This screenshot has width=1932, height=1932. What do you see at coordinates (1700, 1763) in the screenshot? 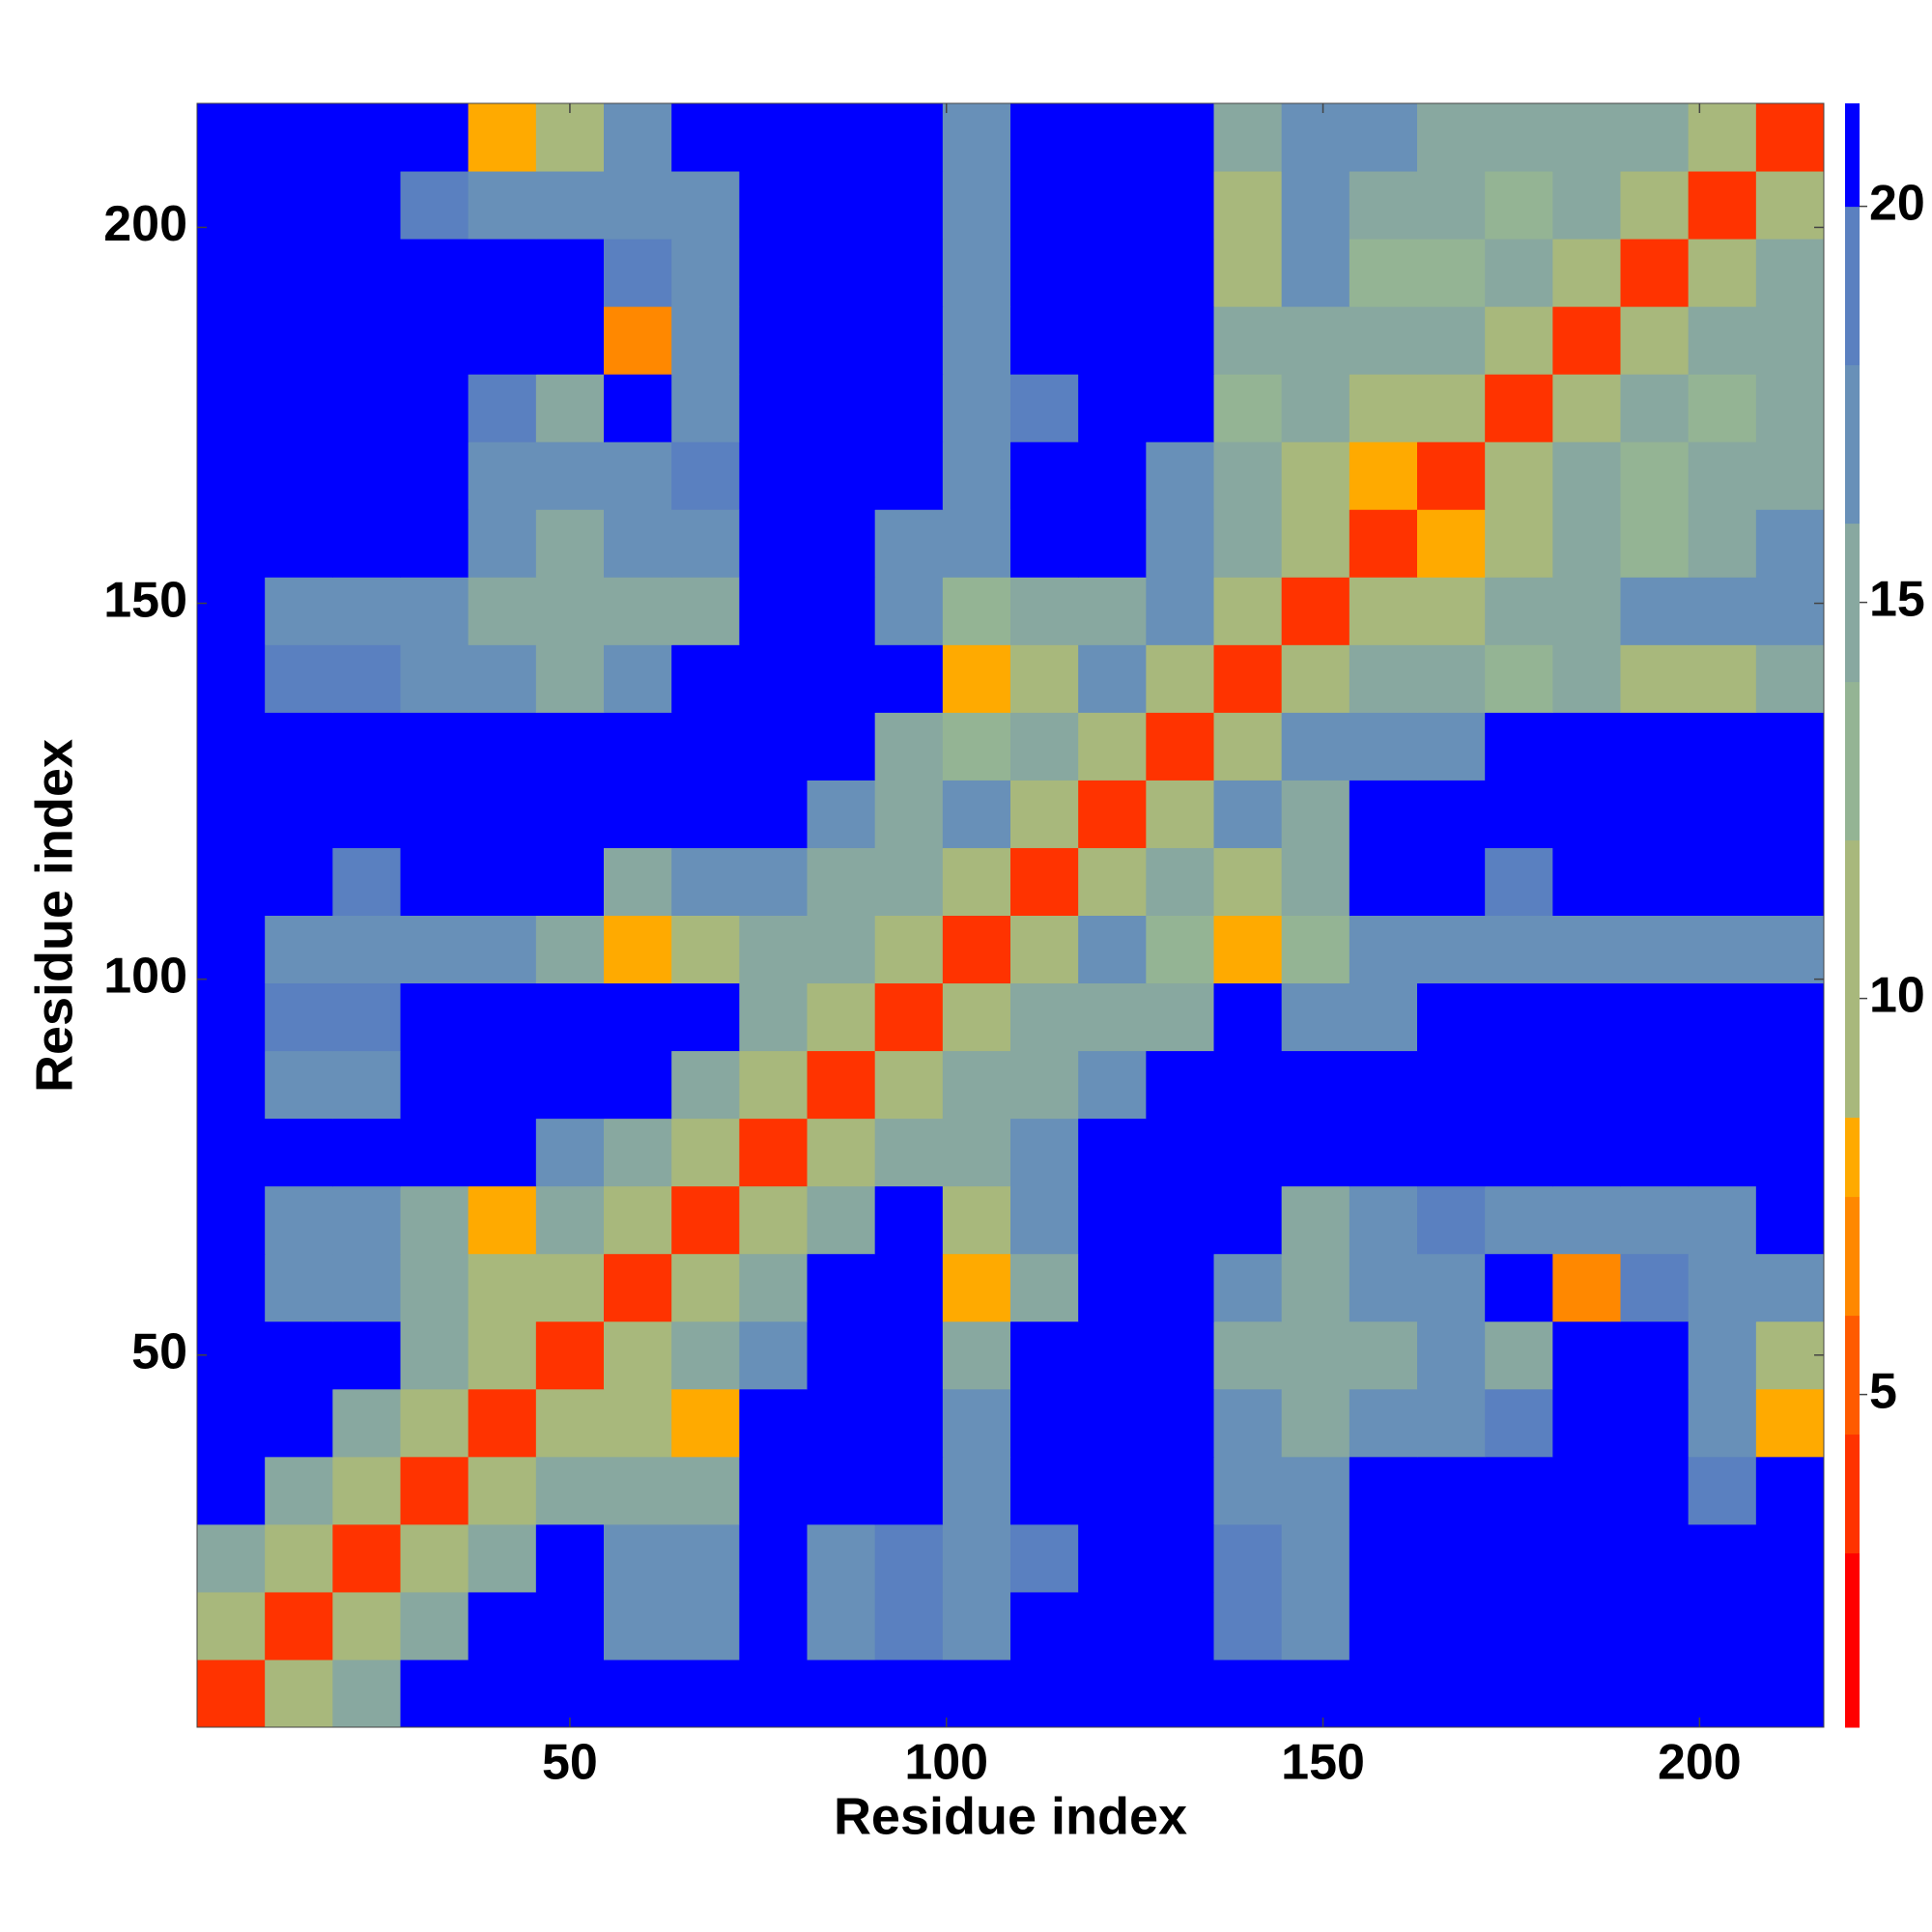
I see `x-tick-label: 200` at bounding box center [1700, 1763].